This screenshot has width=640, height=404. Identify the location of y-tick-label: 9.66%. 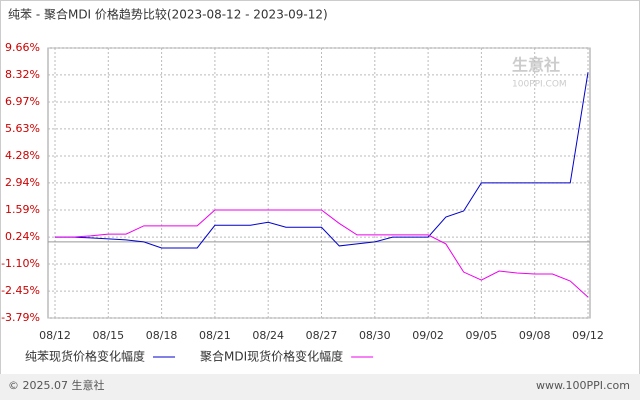
(22, 47).